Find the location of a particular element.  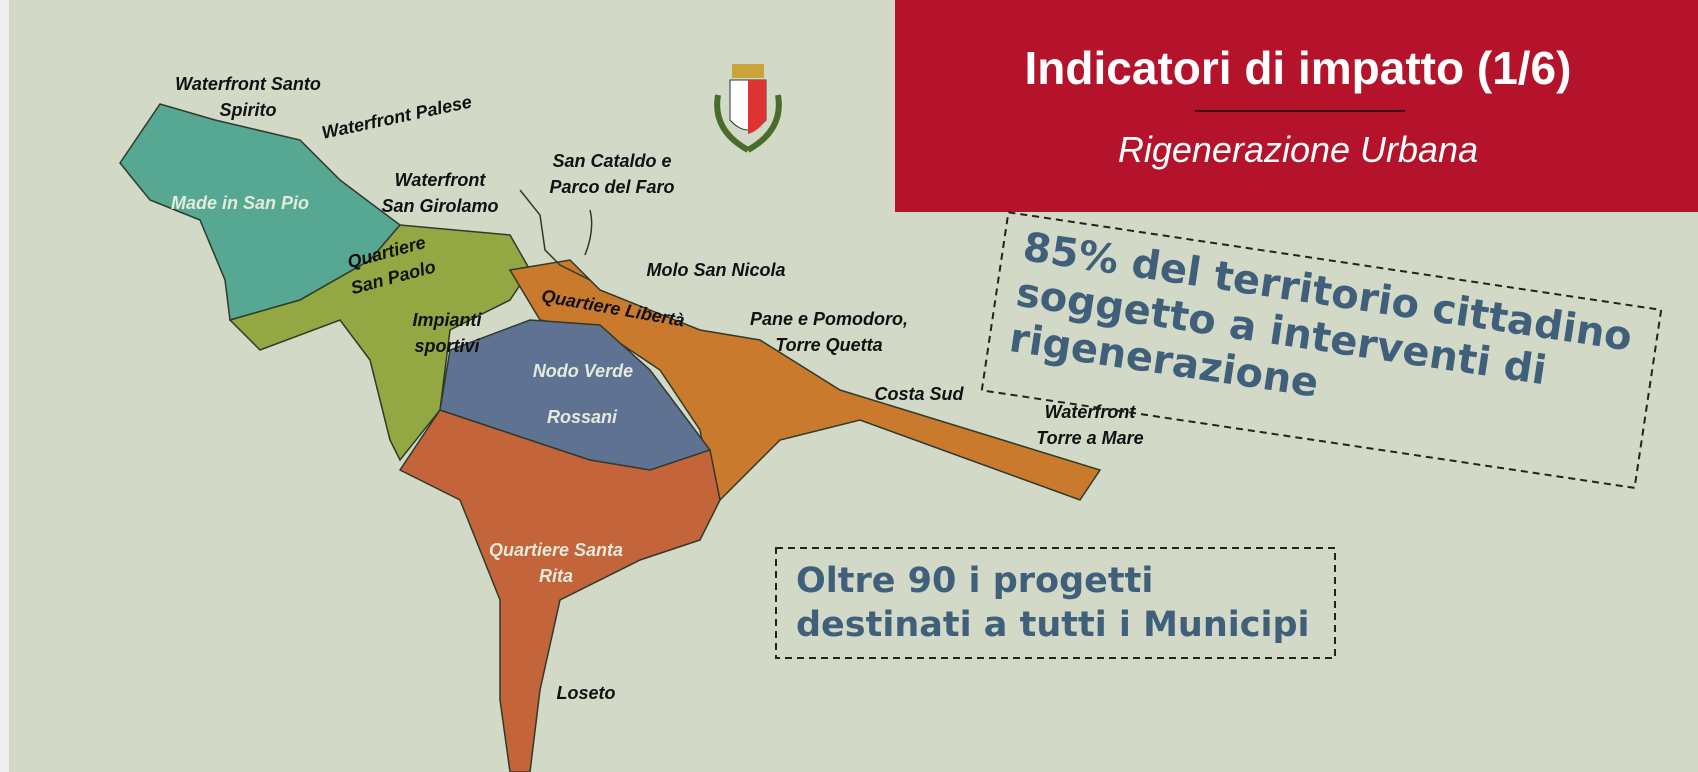

map-label-line: Costa Sud is located at coordinates (919, 394).